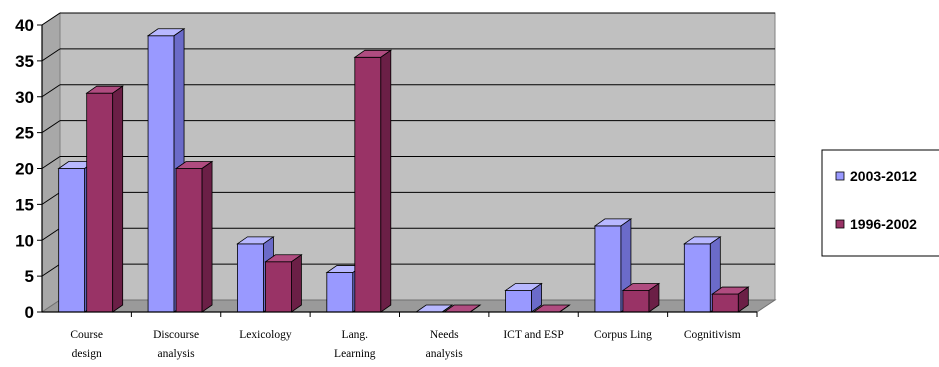 The height and width of the screenshot is (367, 939). What do you see at coordinates (87, 354) in the screenshot?
I see `x-tick-label: design` at bounding box center [87, 354].